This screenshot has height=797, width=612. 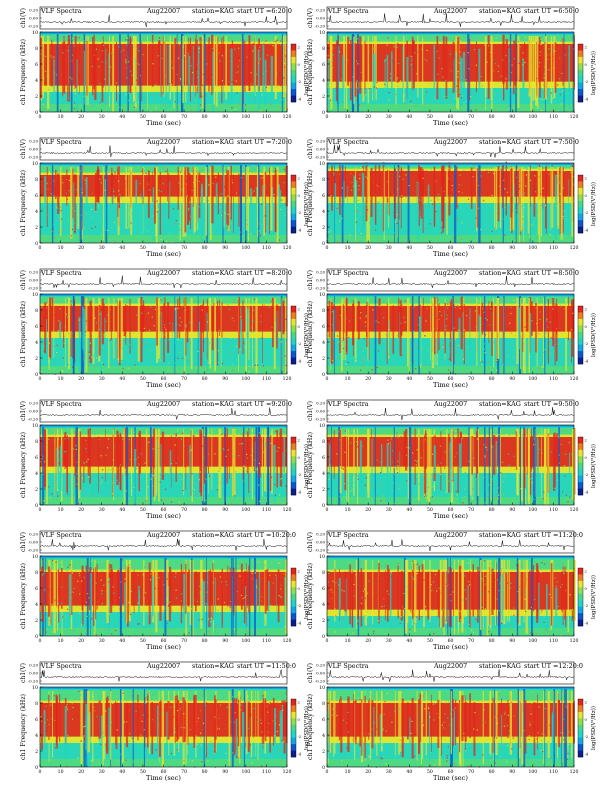 I want to click on x-tick-label: 90, so click(x=512, y=379).